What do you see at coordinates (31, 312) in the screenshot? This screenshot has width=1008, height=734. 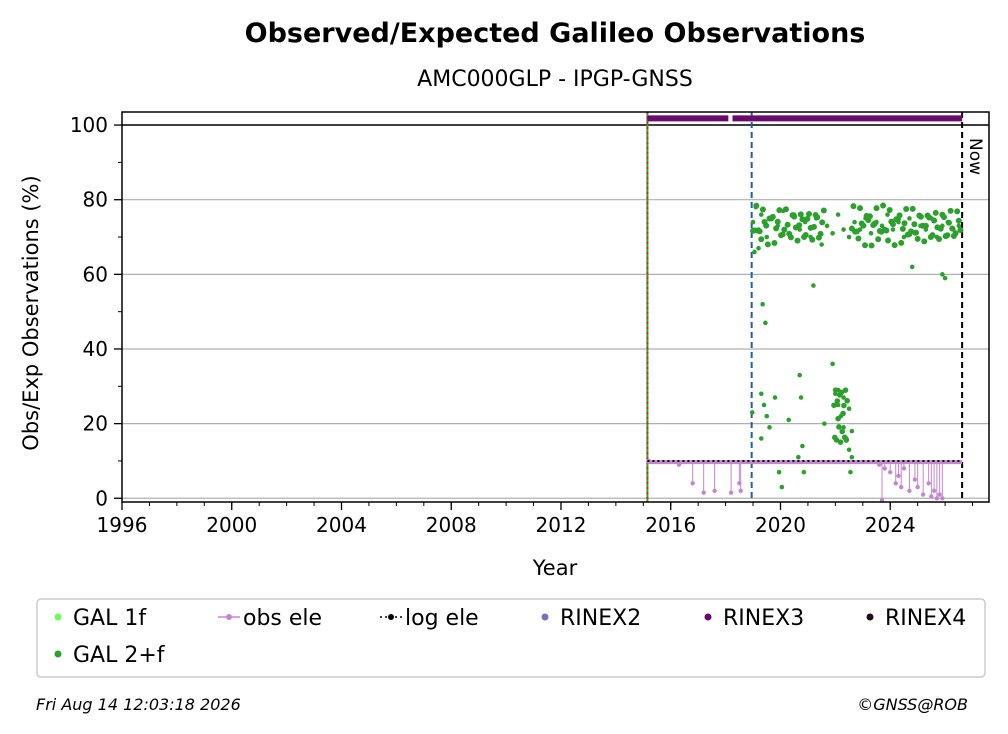 I see `y-axis-label: Obs/Exp Observations (%)` at bounding box center [31, 312].